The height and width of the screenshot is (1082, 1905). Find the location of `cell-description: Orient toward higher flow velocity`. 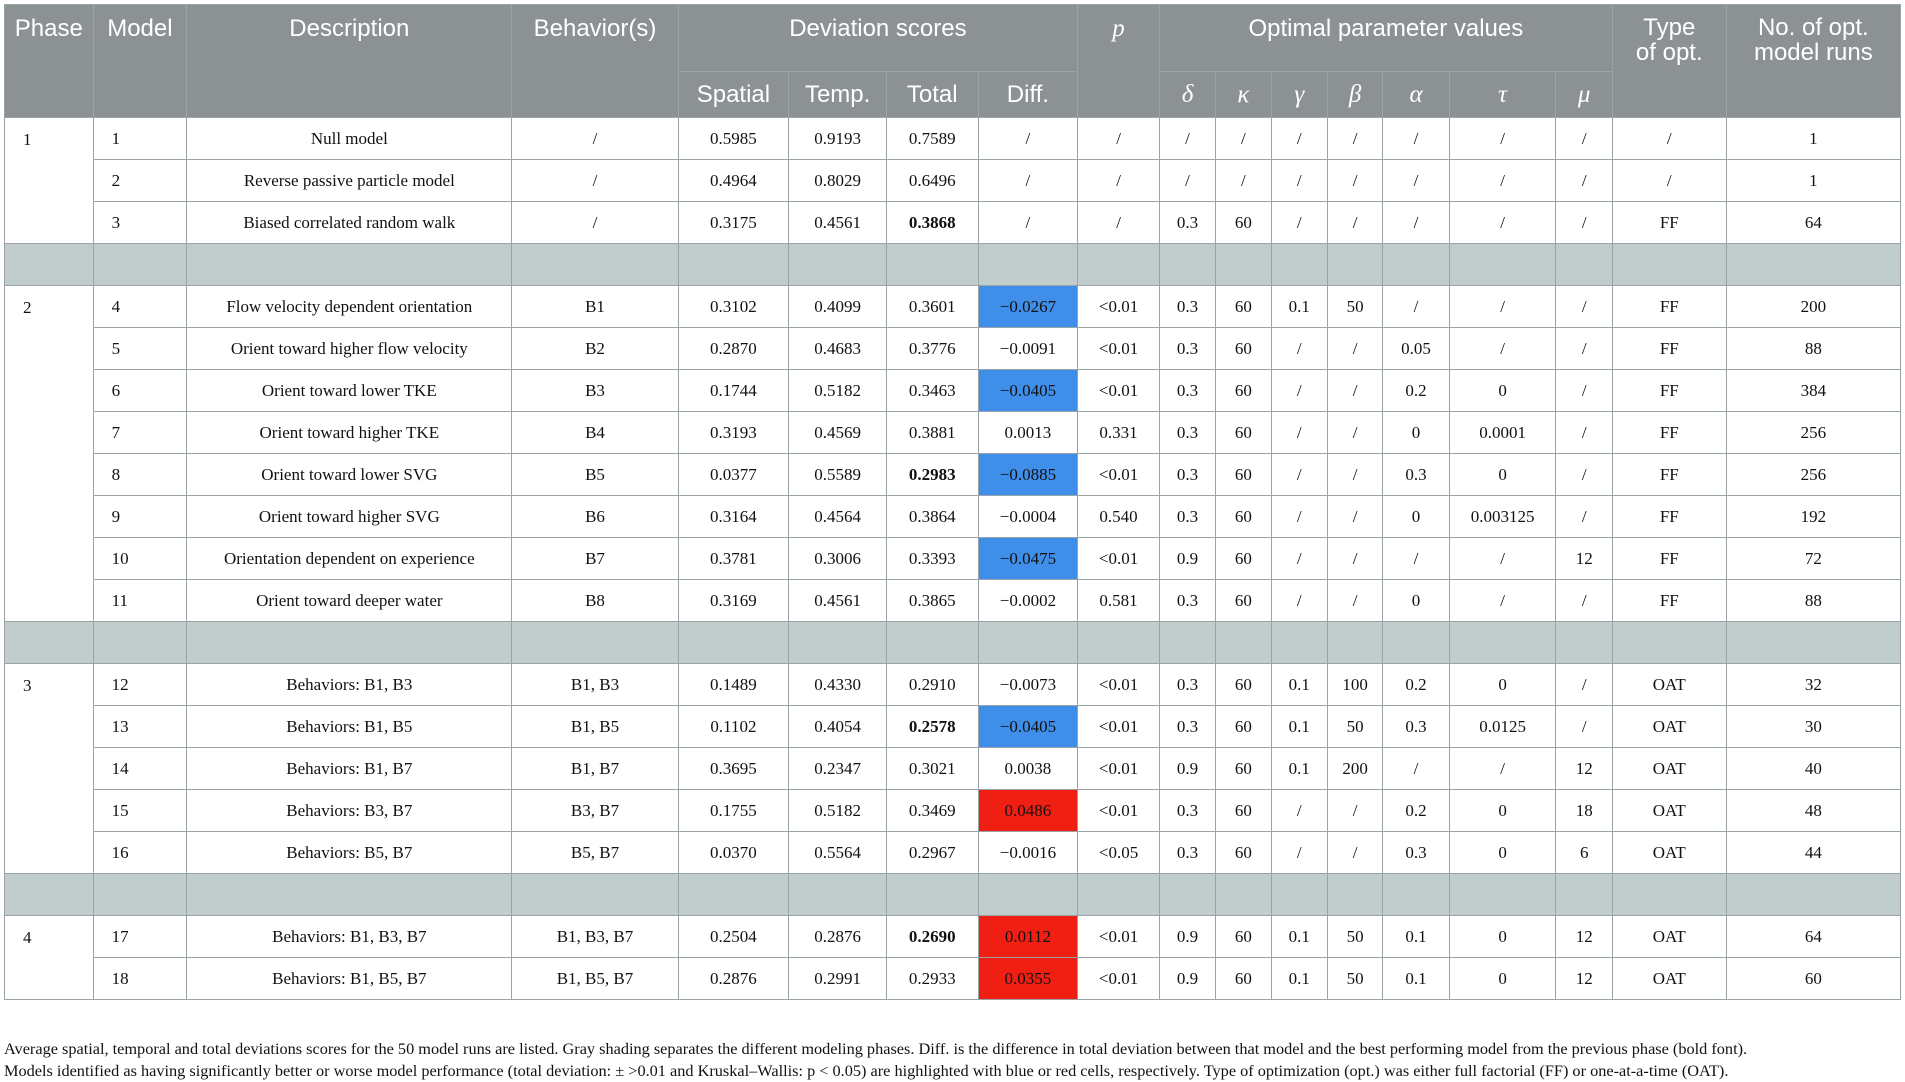

cell-description: Orient toward higher flow velocity is located at coordinates (349, 348).